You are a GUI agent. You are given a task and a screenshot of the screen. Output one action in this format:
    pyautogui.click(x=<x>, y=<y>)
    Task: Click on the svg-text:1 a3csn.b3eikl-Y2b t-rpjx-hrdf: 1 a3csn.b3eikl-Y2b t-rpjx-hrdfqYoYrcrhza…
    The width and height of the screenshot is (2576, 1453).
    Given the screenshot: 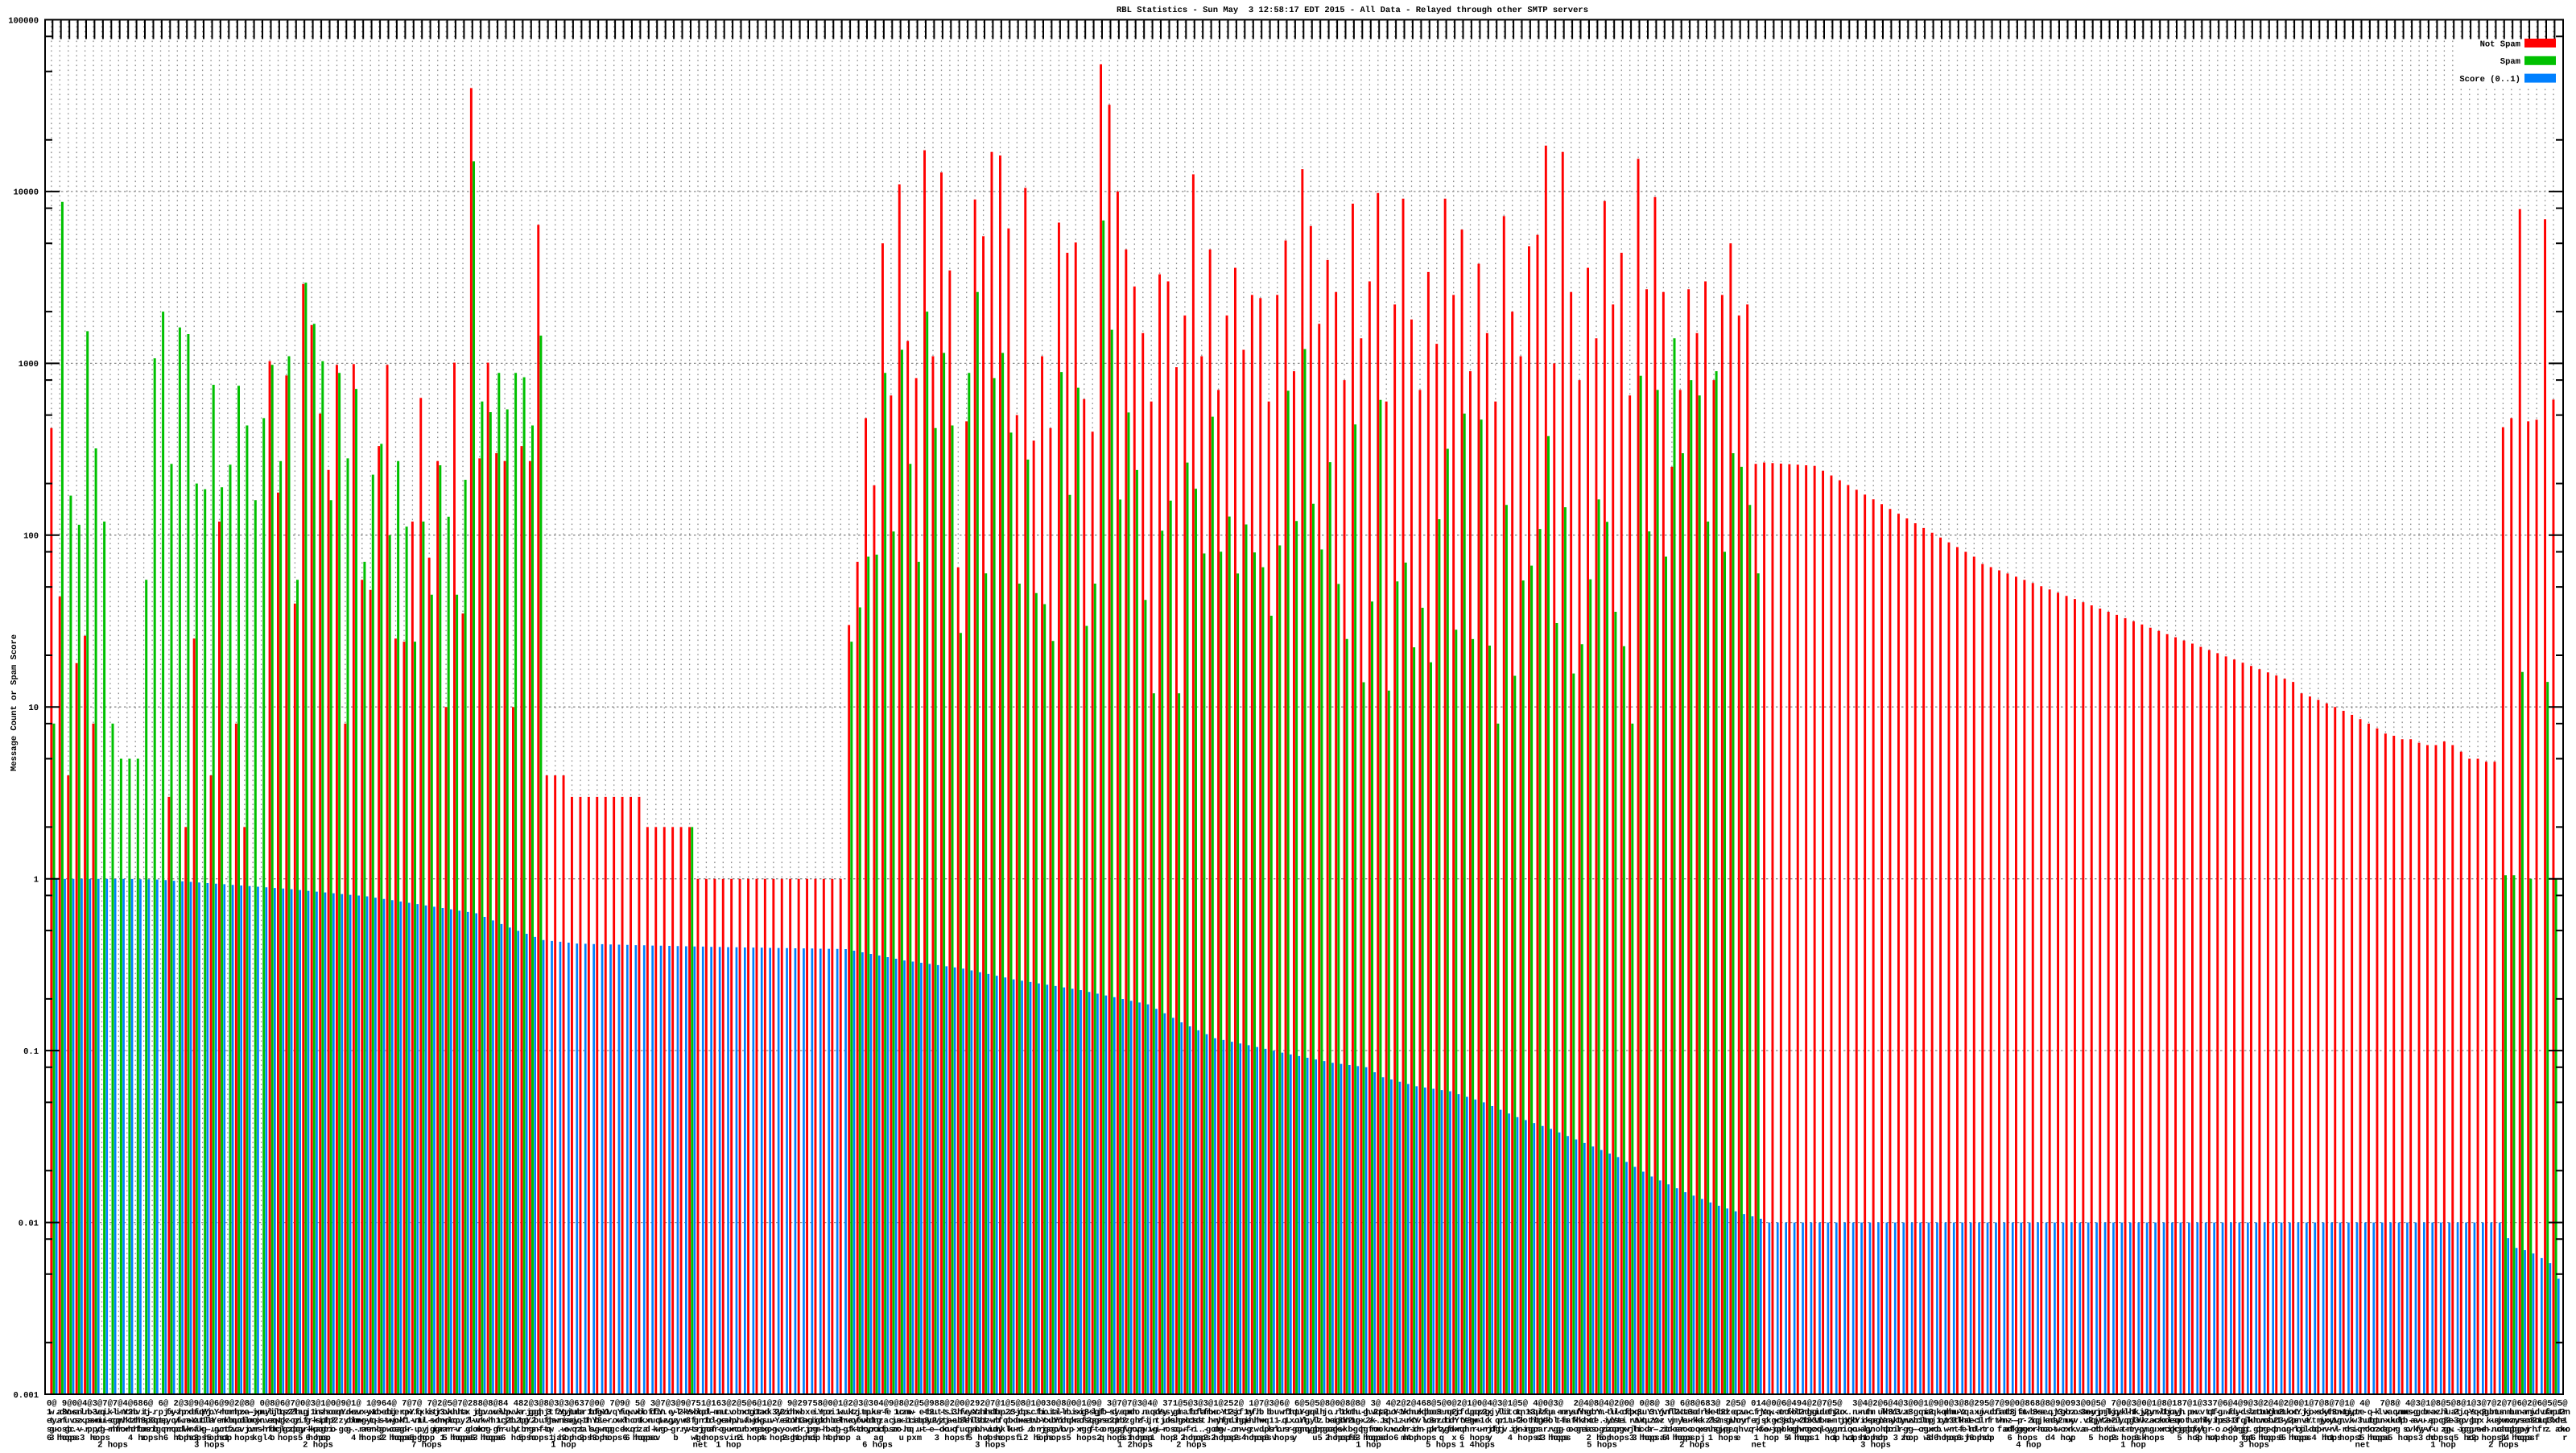 What is the action you would take?
    pyautogui.click(x=1307, y=1413)
    